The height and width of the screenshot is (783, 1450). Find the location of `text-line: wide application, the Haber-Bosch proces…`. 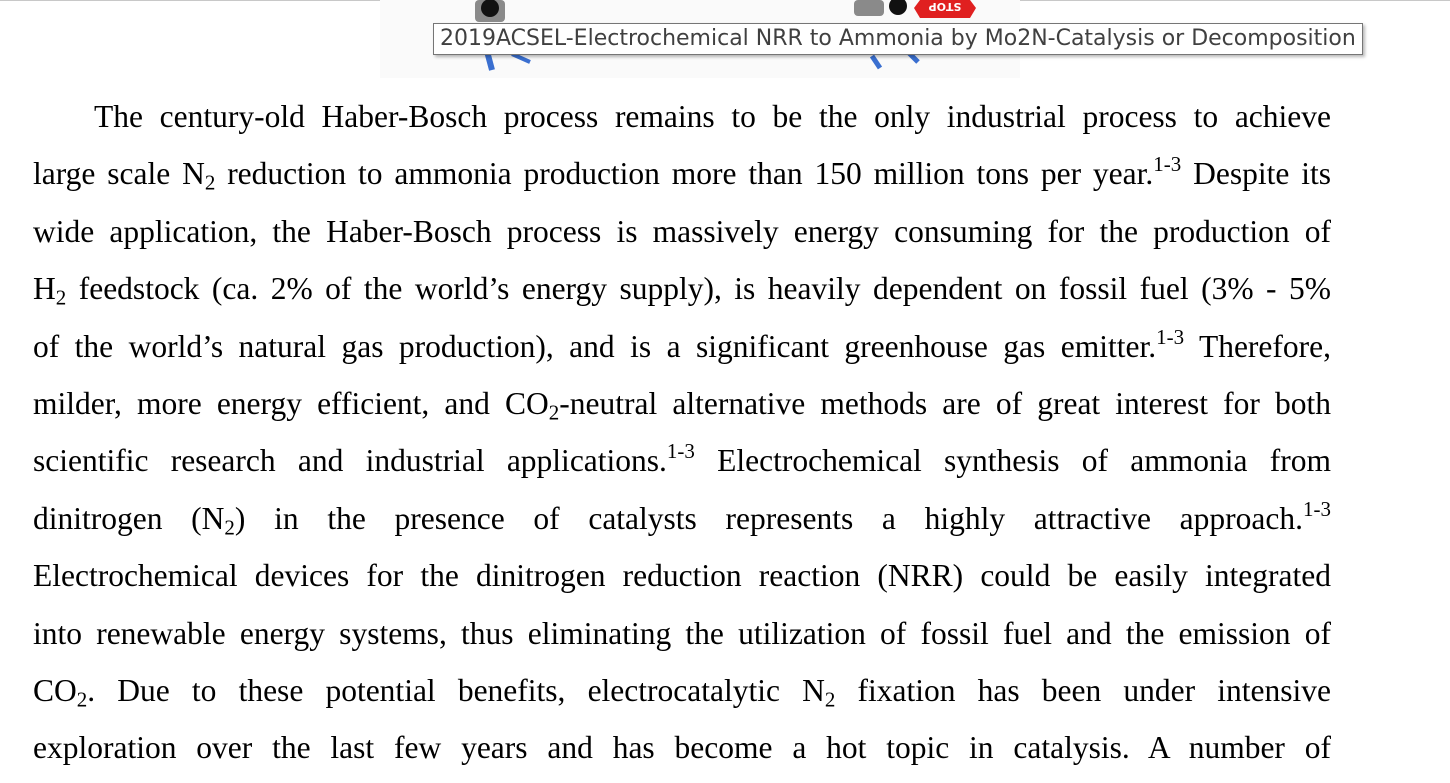

text-line: wide application, the Haber-Bosch proces… is located at coordinates (682, 231).